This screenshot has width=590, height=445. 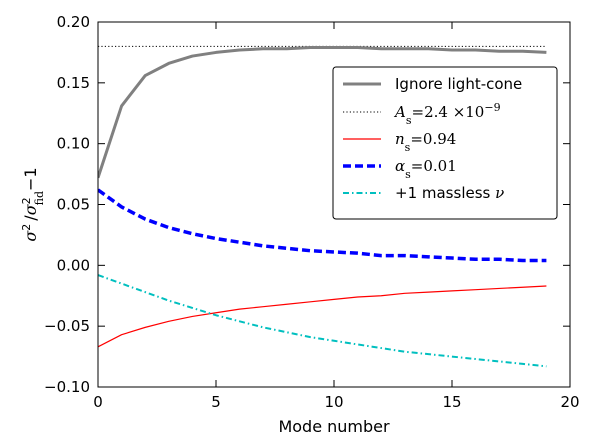 I want to click on y-label-sup: 2, so click(x=26, y=227).